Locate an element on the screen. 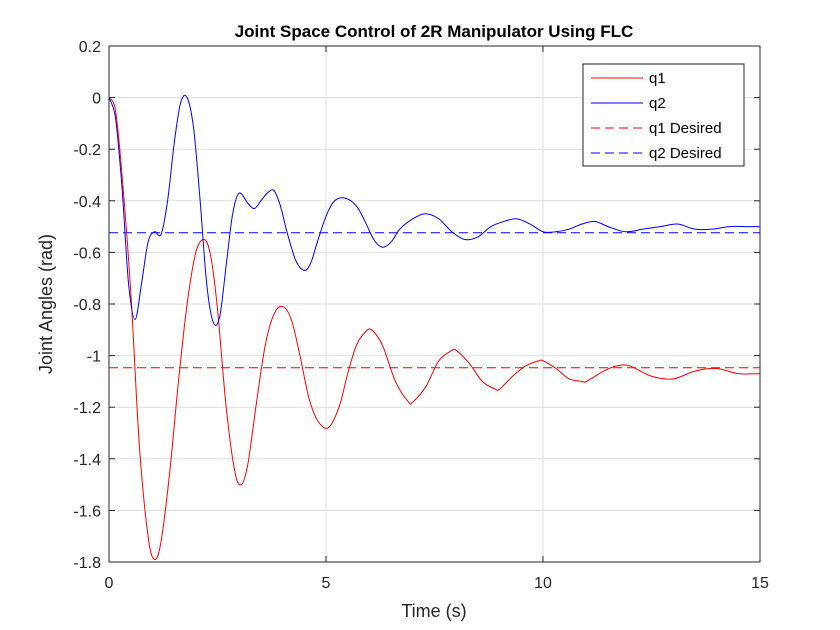  legend-label-q1: q1 is located at coordinates (657, 78).